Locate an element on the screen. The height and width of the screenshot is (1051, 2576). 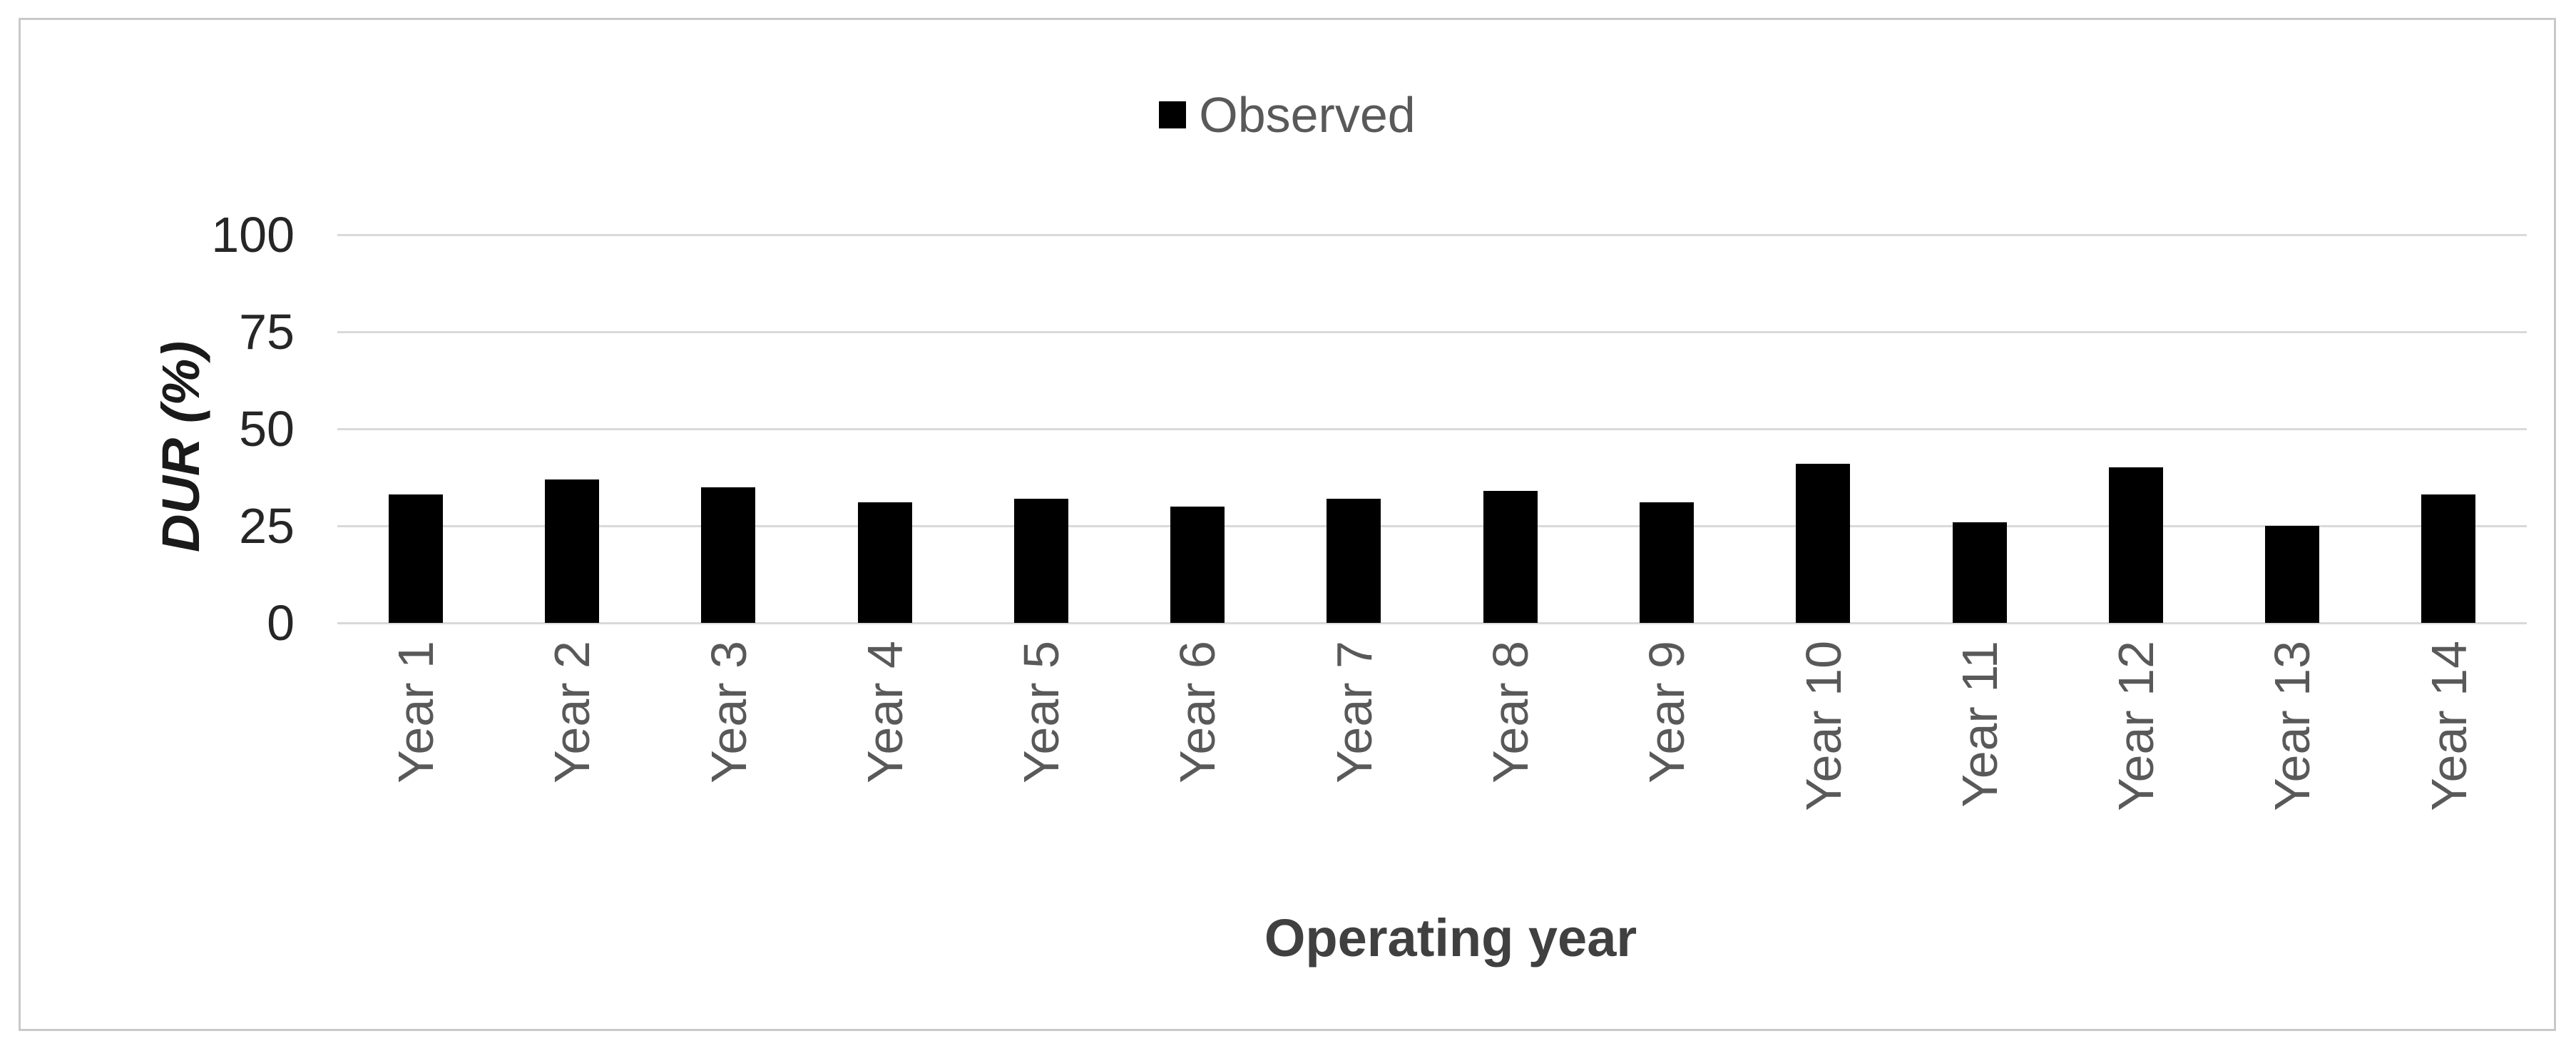
legend-label-observed: Observed is located at coordinates (1307, 115).